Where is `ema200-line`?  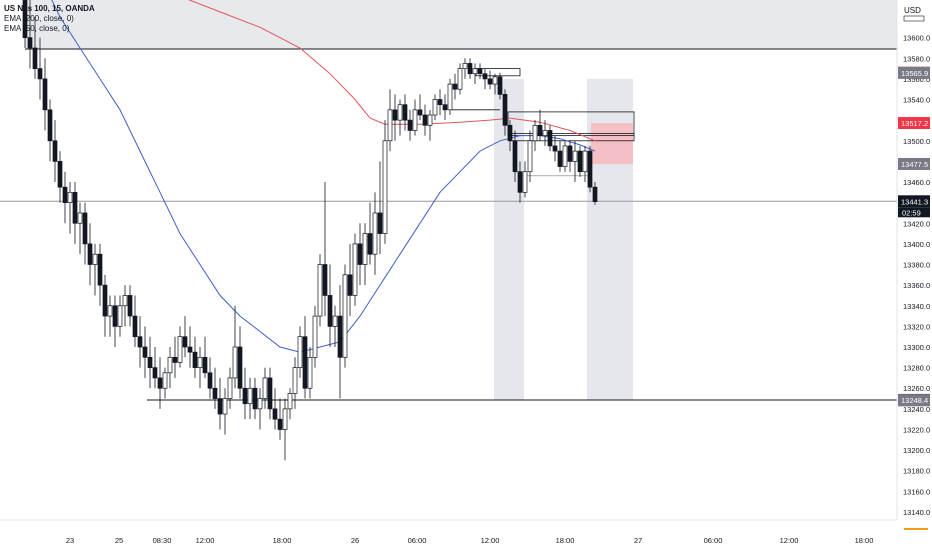
ema200-line is located at coordinates (328, 71).